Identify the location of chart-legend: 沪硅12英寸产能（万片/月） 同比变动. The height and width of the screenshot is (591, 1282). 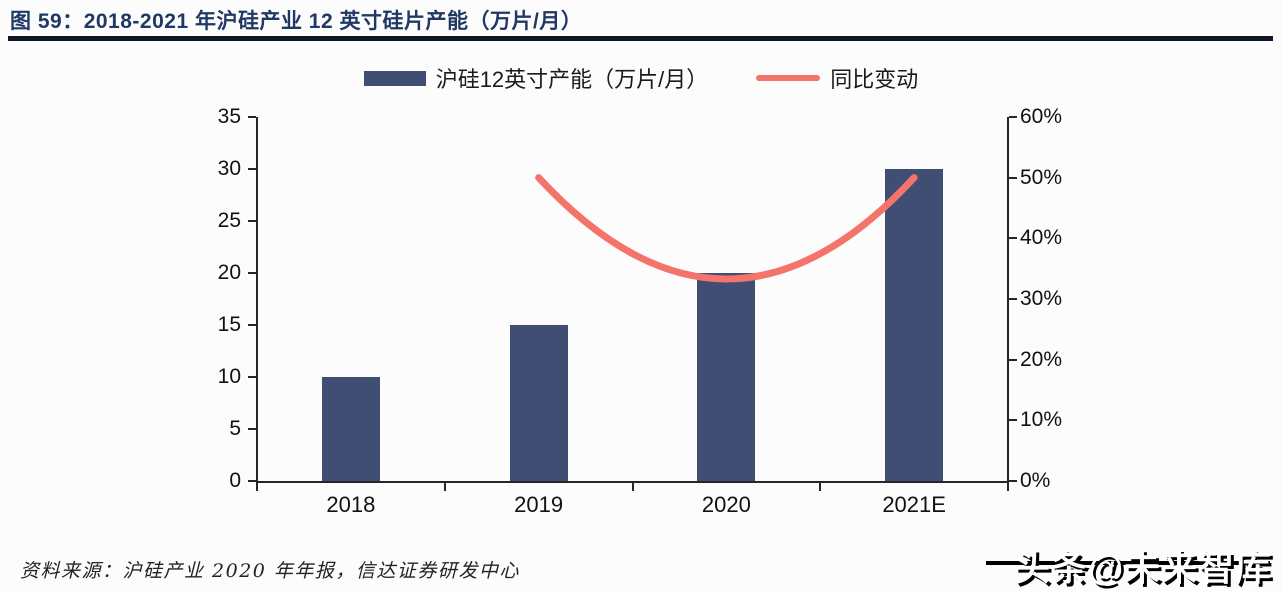
(641, 78).